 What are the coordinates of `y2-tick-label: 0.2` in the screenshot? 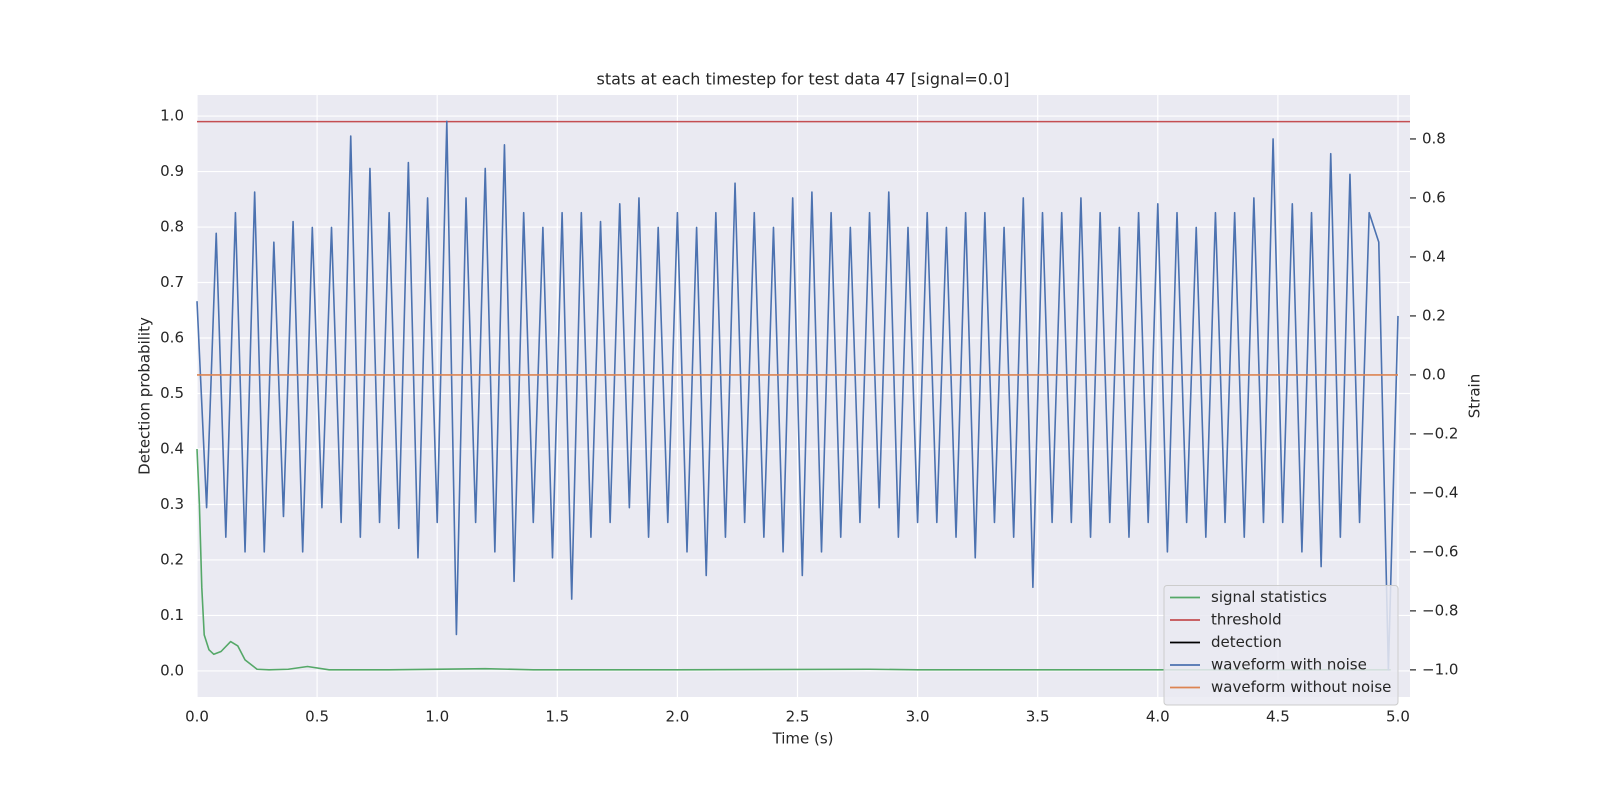 It's located at (1434, 315).